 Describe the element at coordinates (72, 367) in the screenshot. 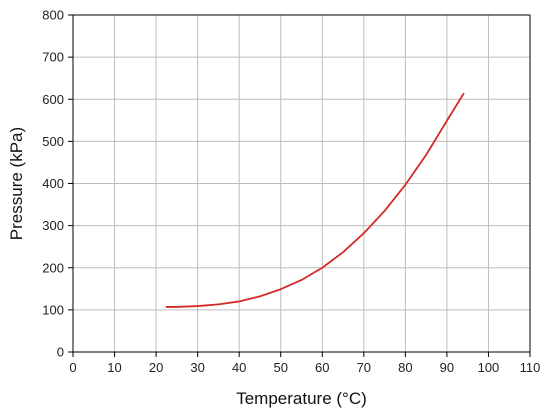

I see `x-tick-label: 0` at that location.